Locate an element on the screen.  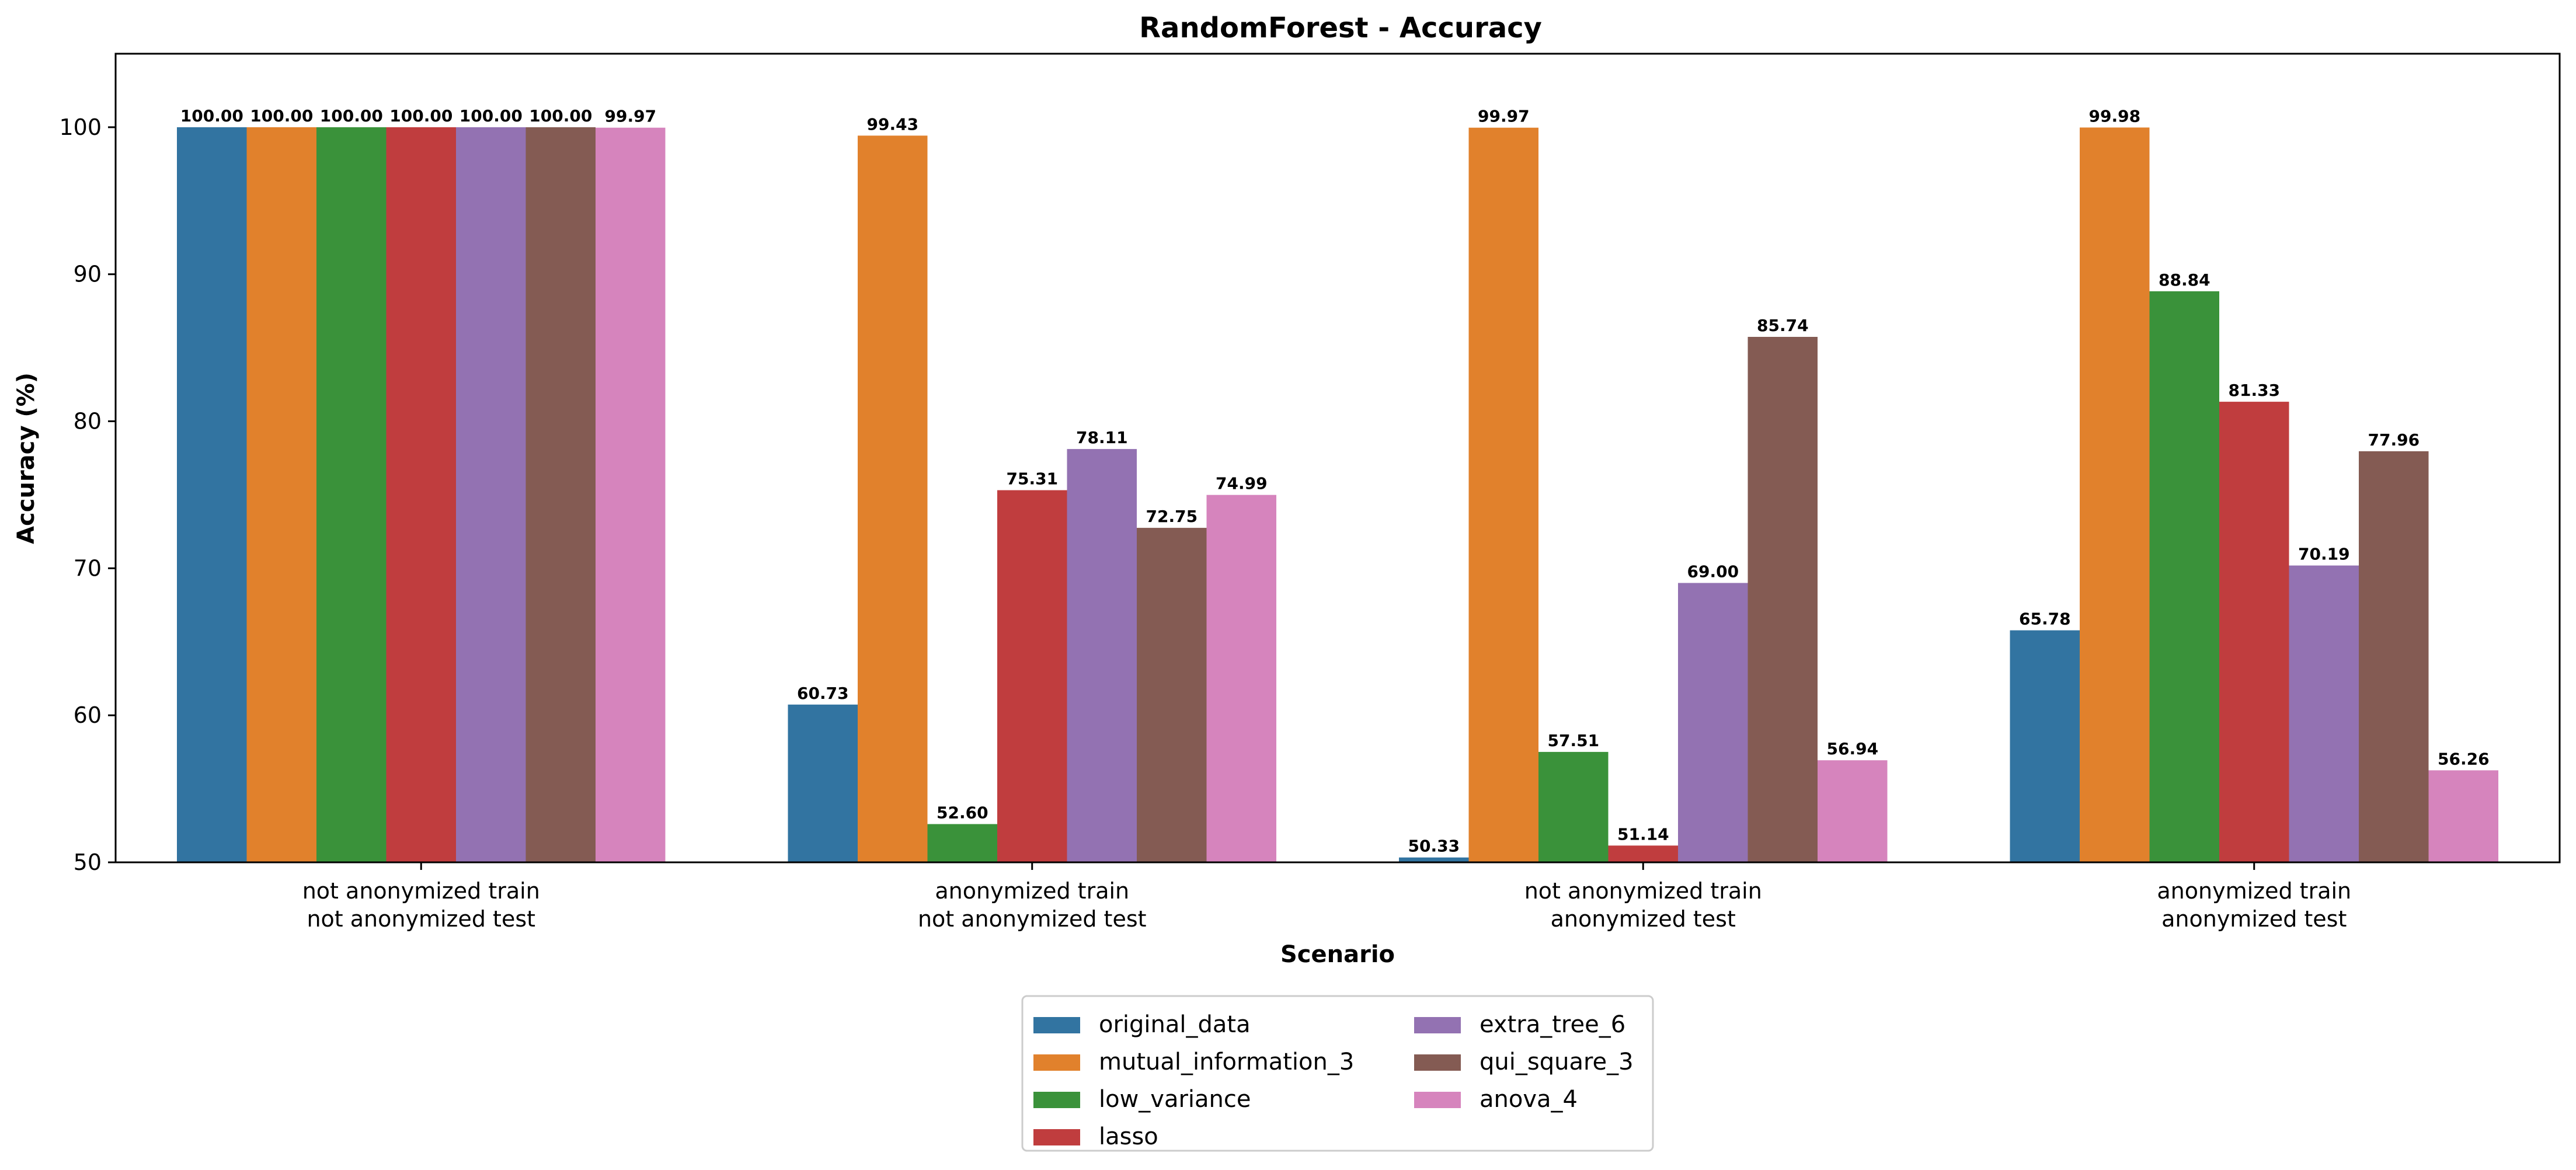
legend-label-original_data: original_data is located at coordinates (1175, 1024).